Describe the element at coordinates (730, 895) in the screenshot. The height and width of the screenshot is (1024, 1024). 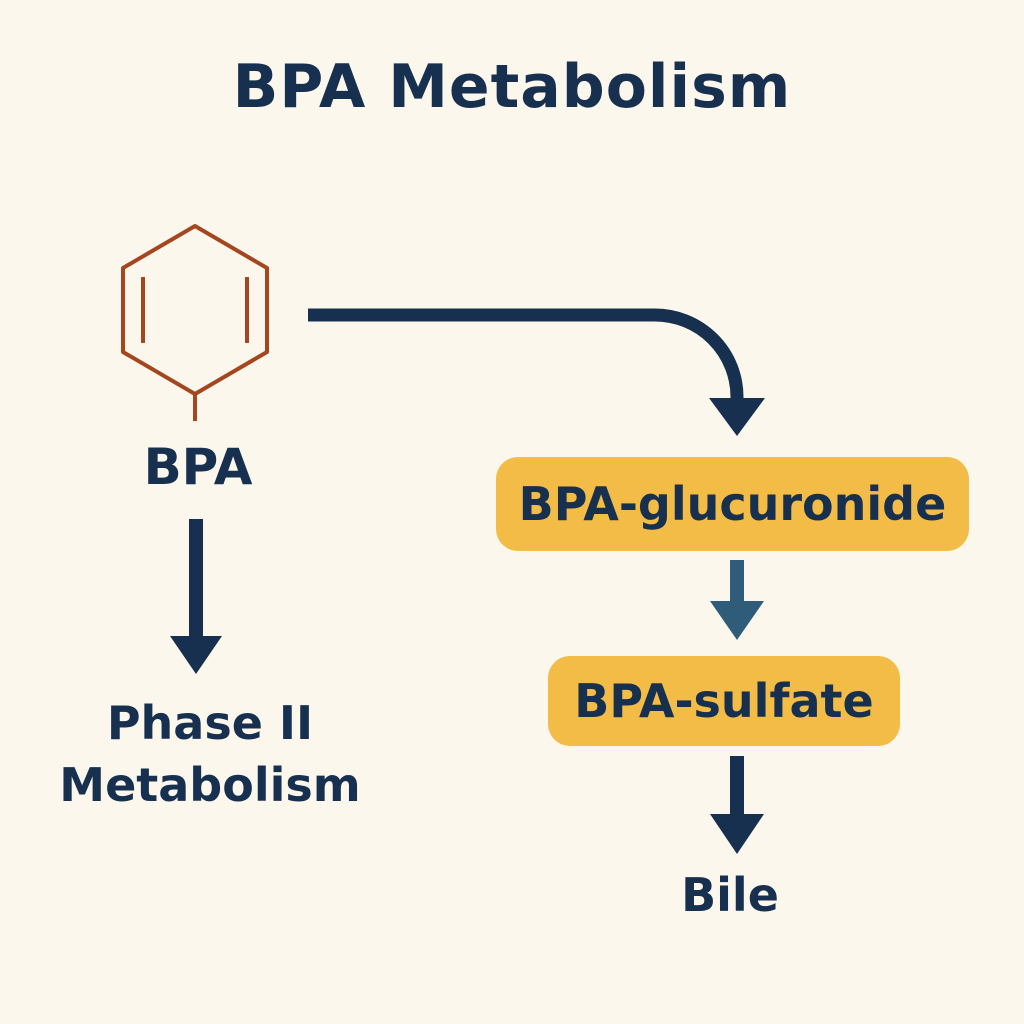
I see `bile-label: Bile` at that location.